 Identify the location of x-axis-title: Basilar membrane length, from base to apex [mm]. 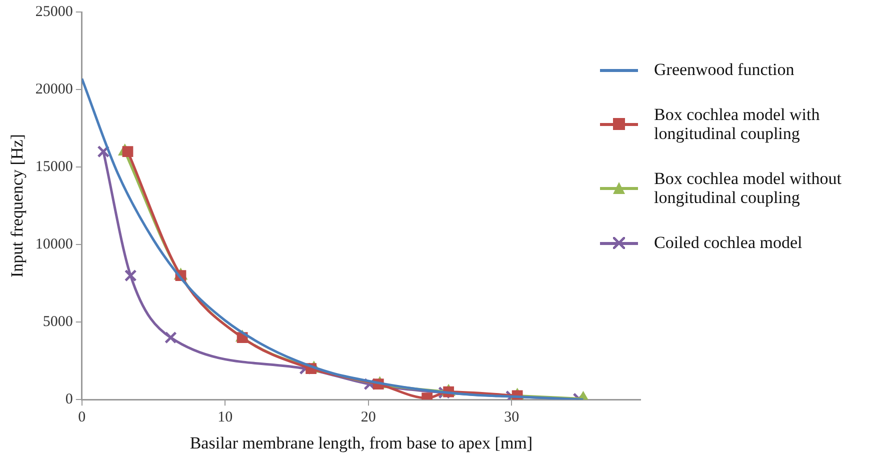
(361, 442).